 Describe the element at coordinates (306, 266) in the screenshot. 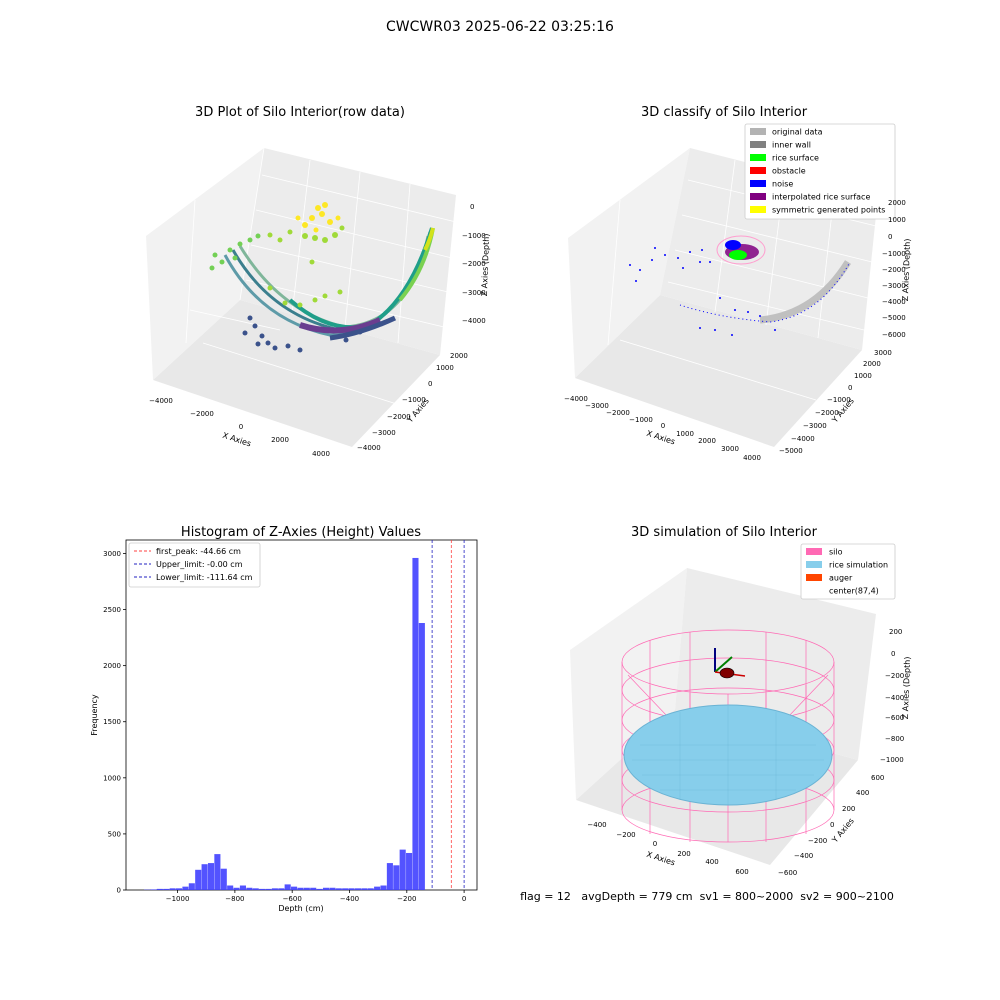

I see `panel1-green-cluster` at that location.